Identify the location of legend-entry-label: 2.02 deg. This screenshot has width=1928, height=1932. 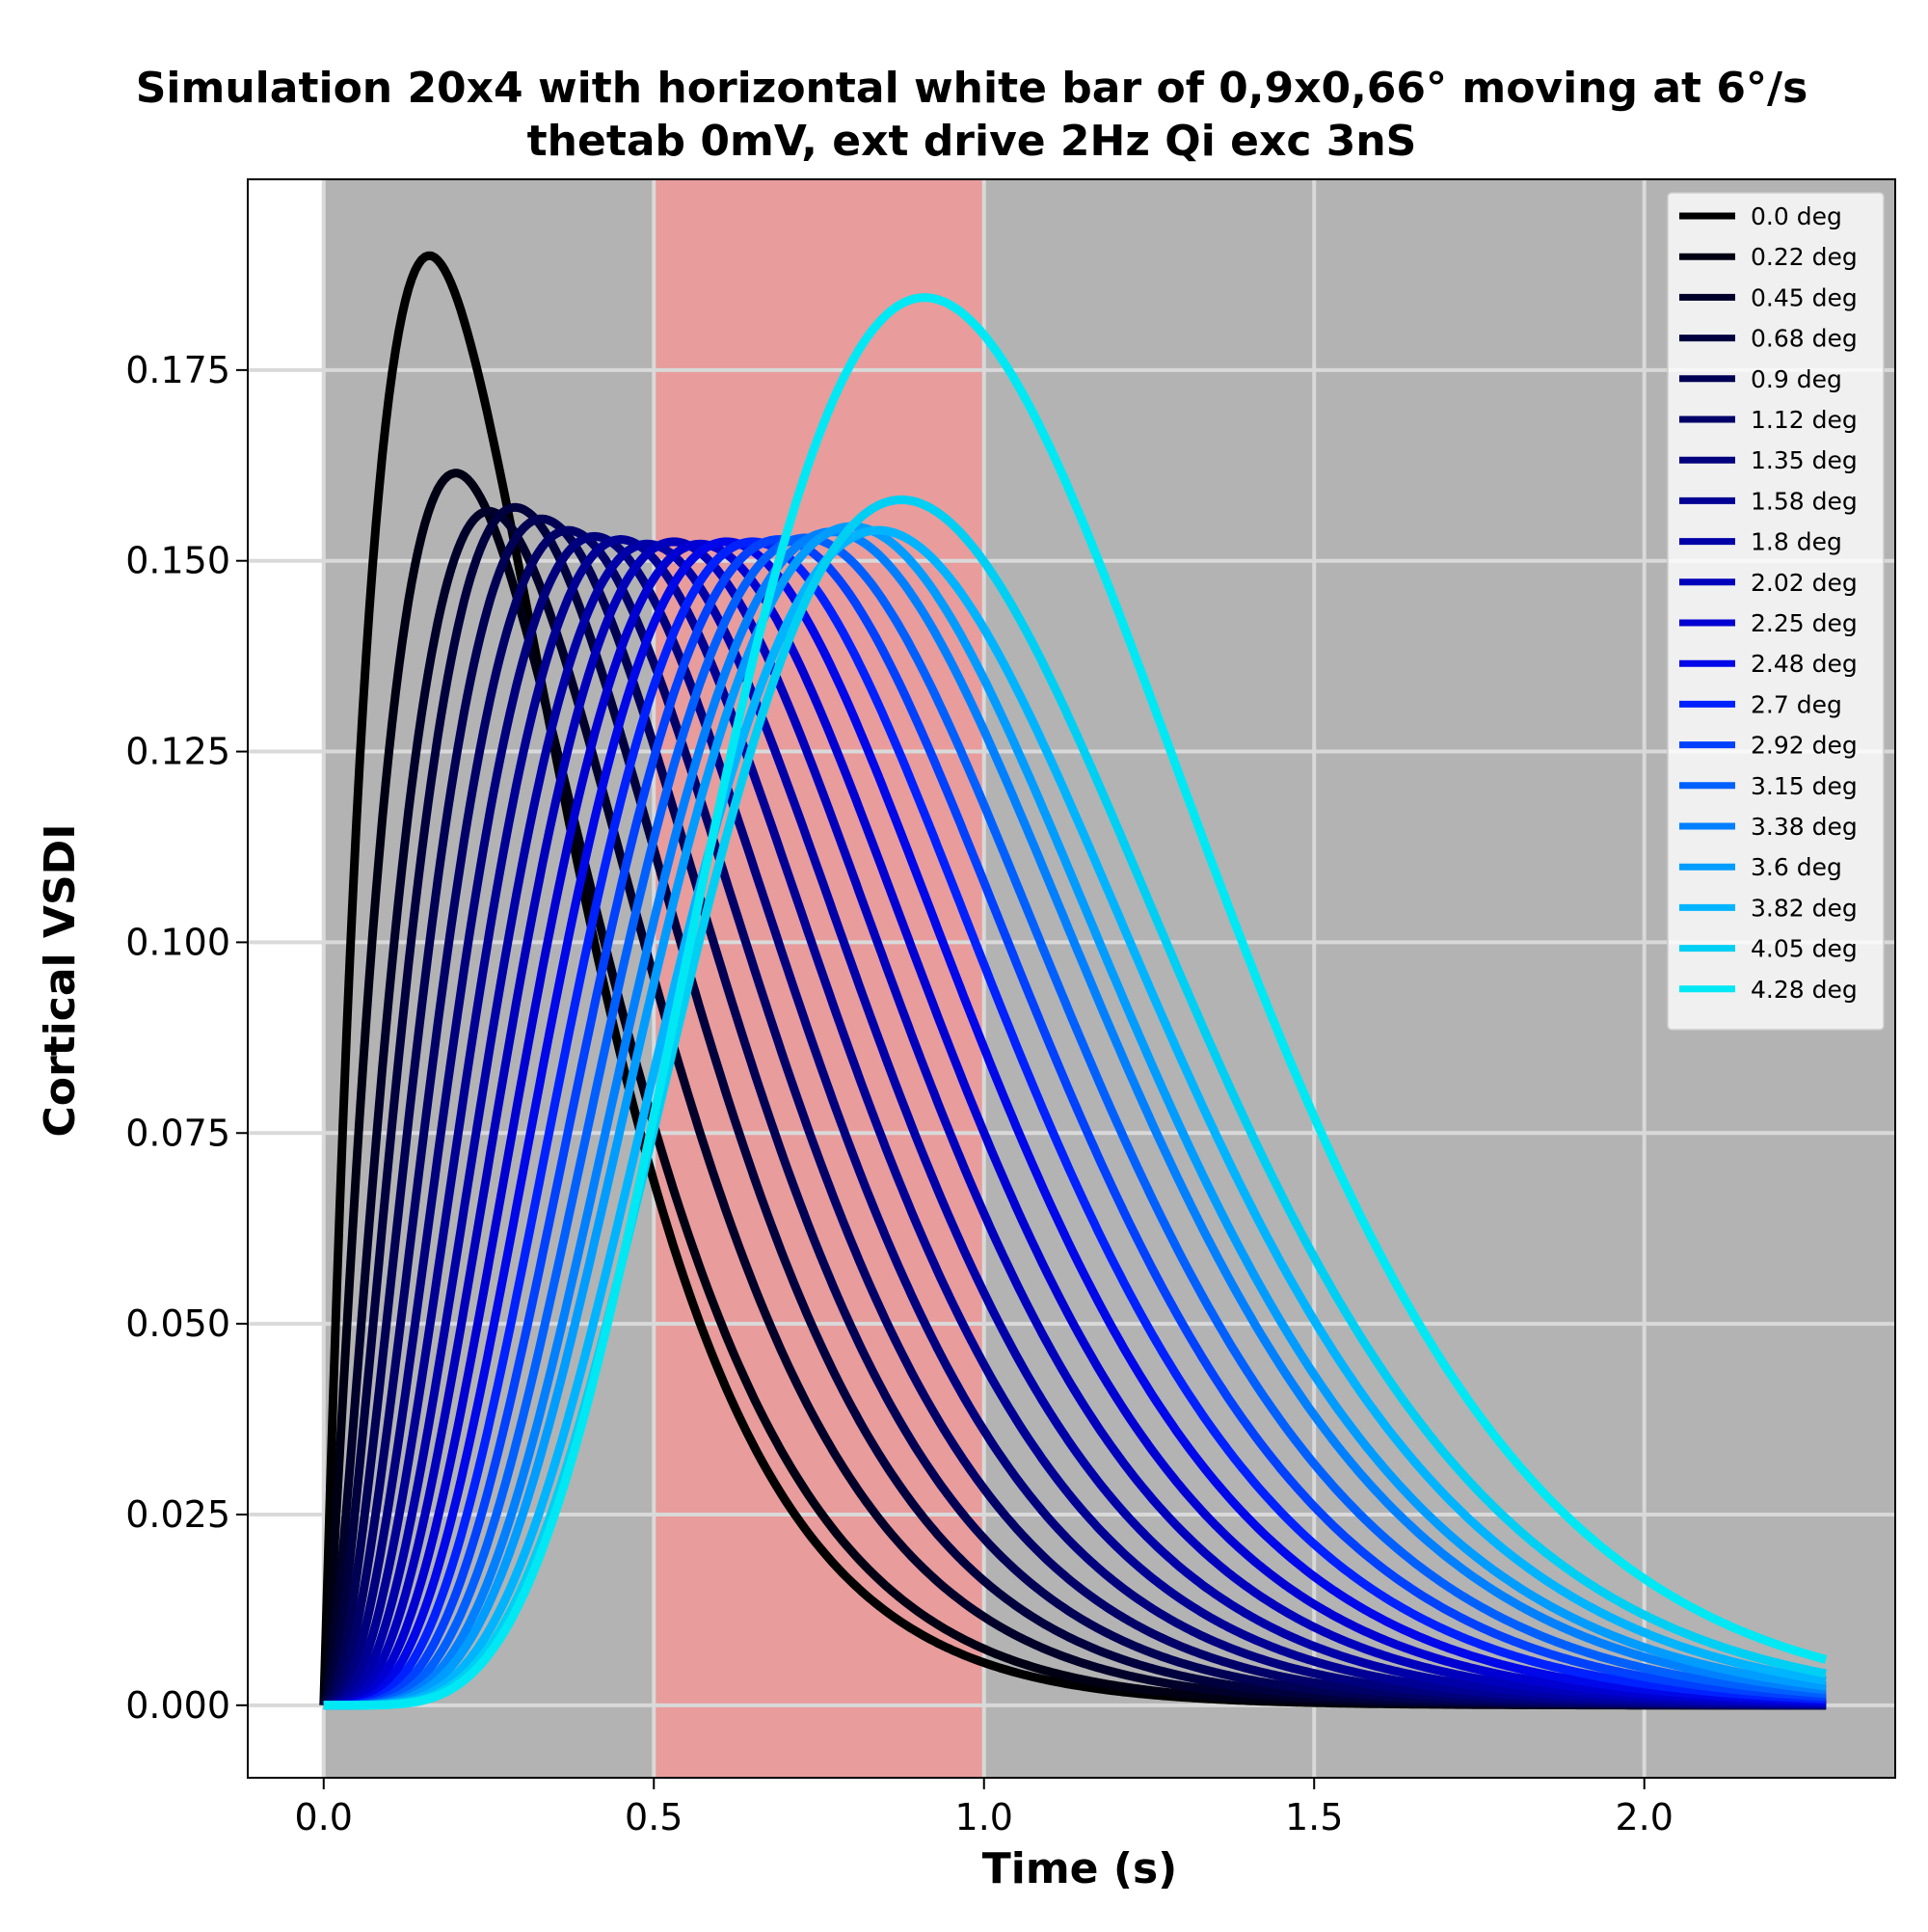
(1805, 583).